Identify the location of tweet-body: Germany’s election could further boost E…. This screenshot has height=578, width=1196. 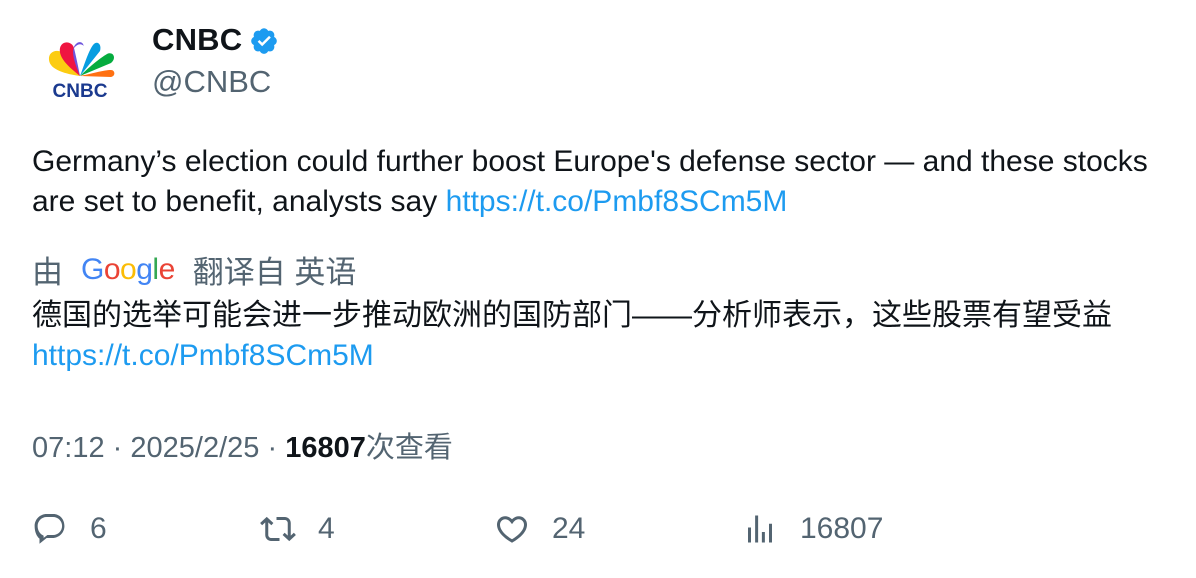
(590, 181).